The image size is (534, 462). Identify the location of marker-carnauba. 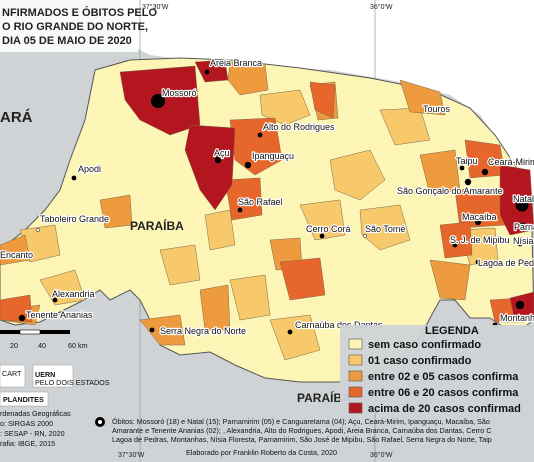
(290, 332).